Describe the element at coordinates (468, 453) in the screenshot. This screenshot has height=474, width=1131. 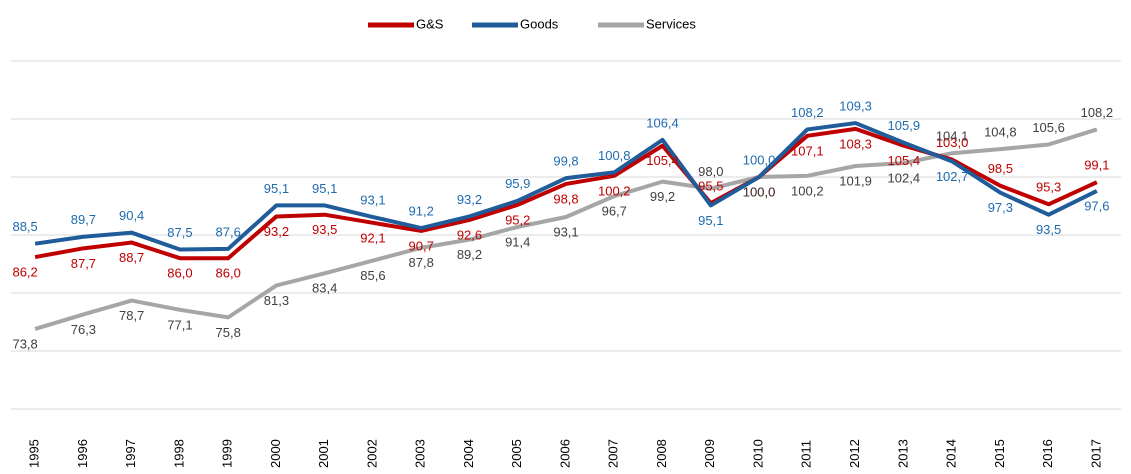
I see `x-tick-label: 2004` at that location.